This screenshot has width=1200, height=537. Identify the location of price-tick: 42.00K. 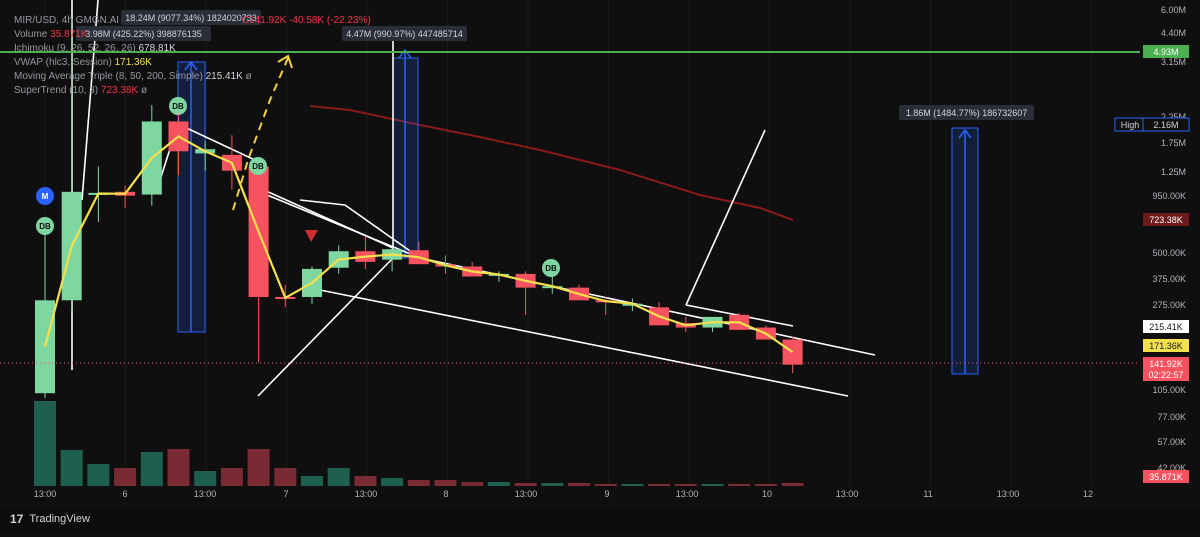
(1171, 468).